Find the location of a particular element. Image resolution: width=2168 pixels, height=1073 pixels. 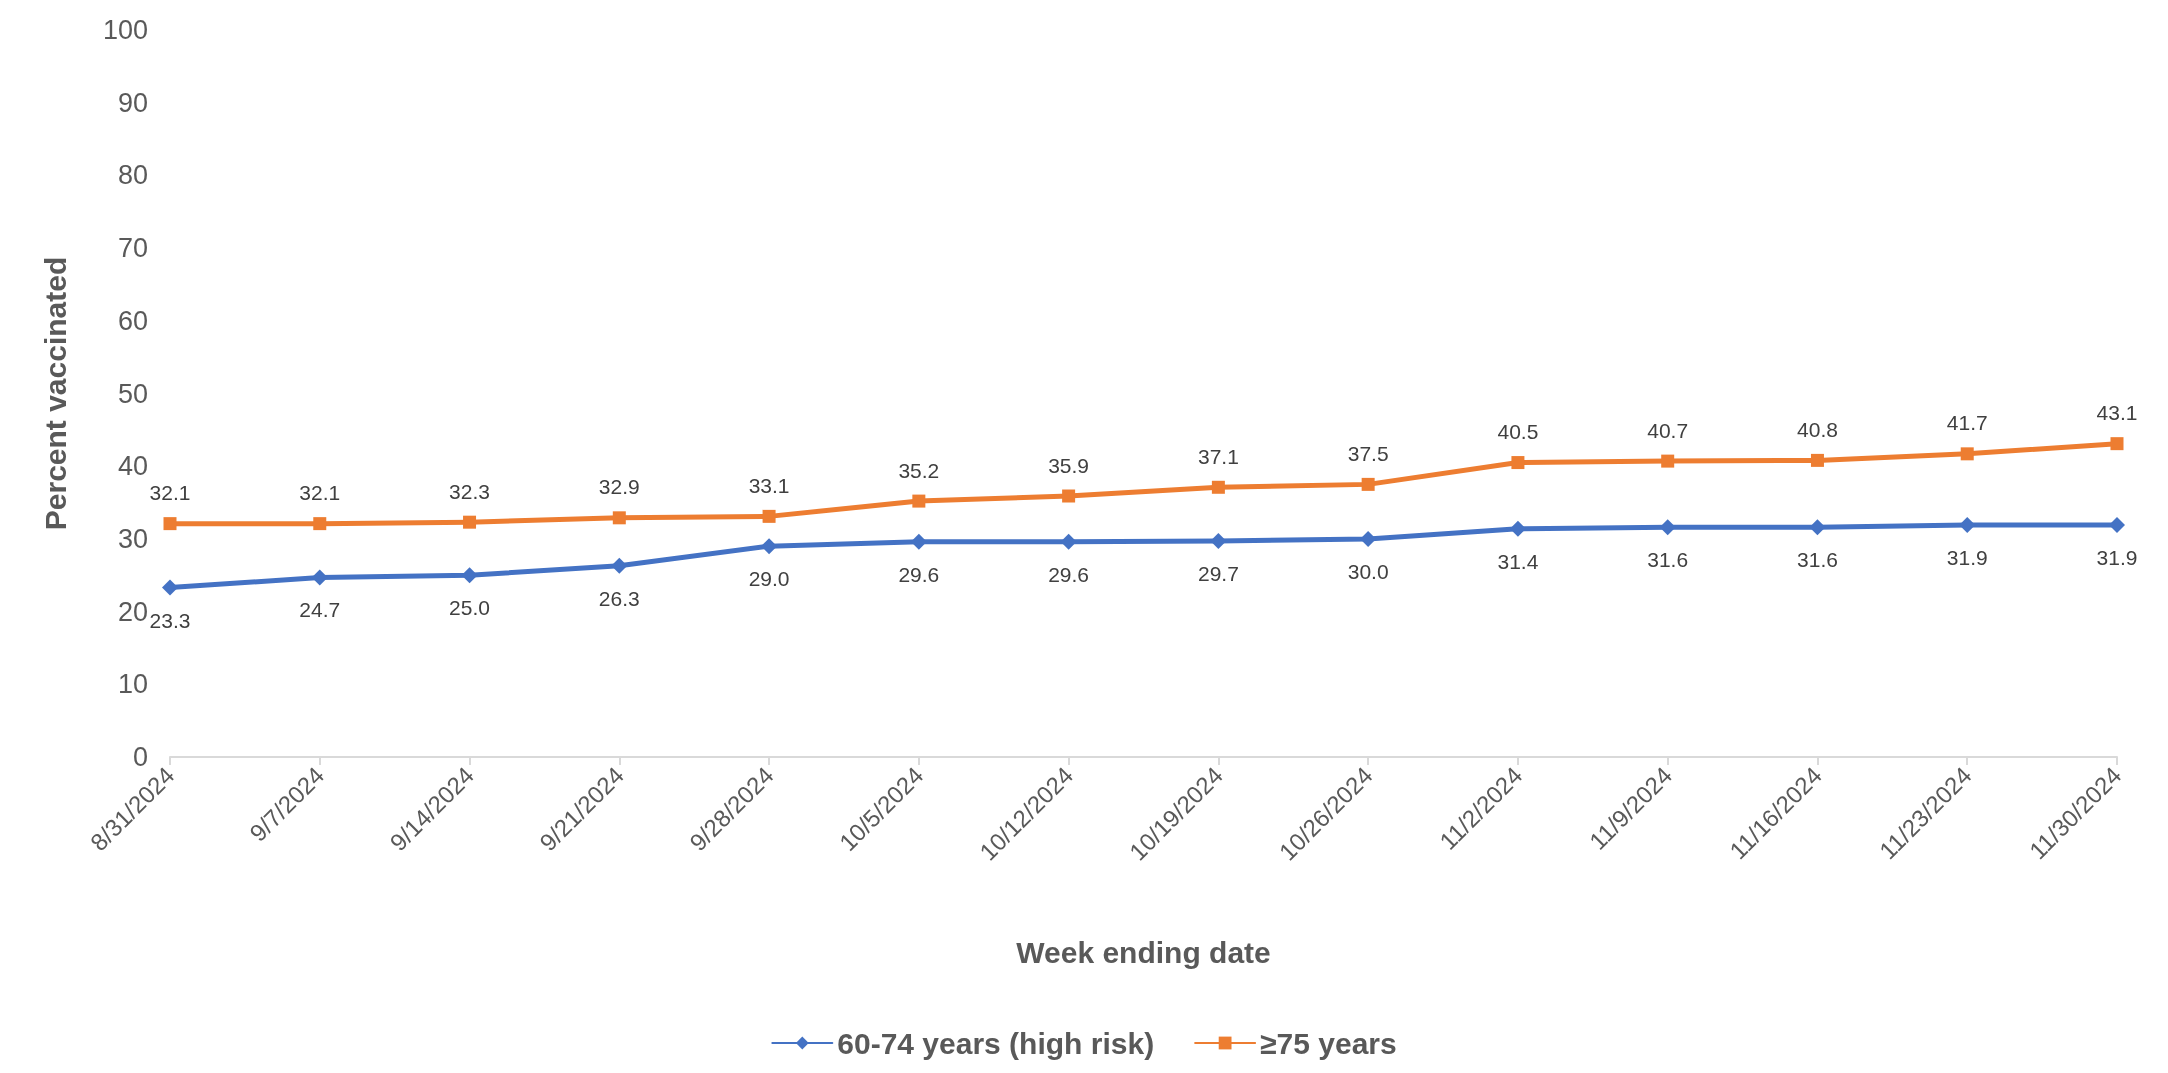

y-tick-label: 100 is located at coordinates (125, 30).